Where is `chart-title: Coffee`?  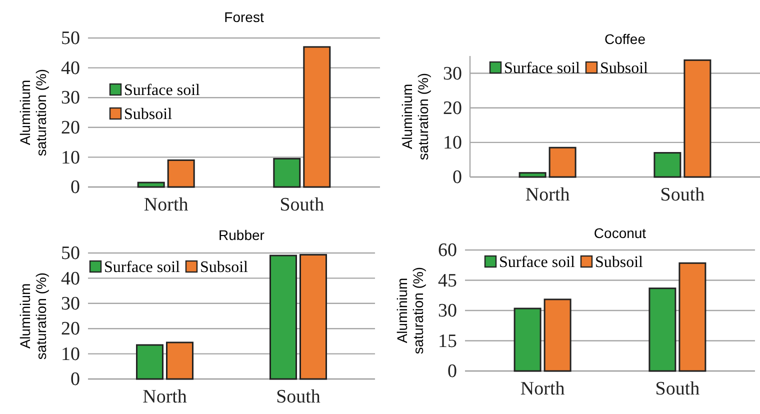 chart-title: Coffee is located at coordinates (625, 39).